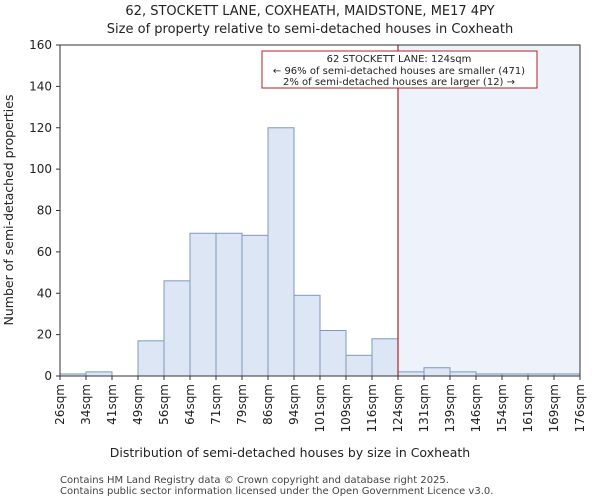  I want to click on x-tick-label: 64sqm, so click(190, 404).